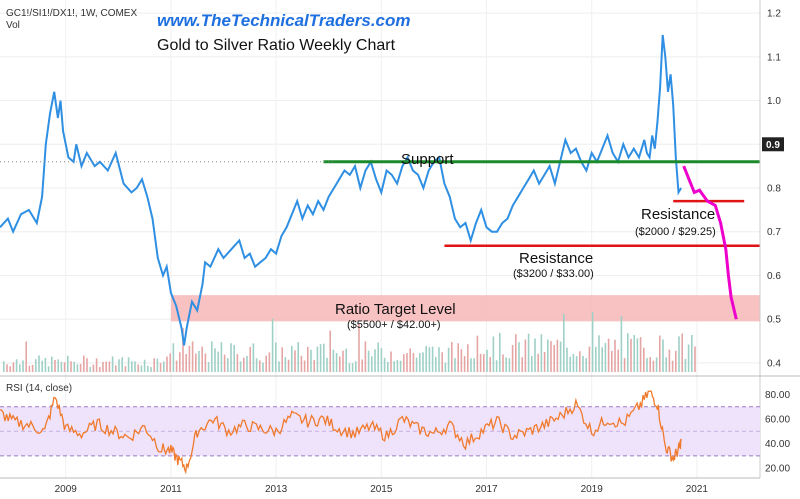 This screenshot has width=800, height=499. Describe the element at coordinates (774, 101) in the screenshot. I see `price-tick-label: 1.0` at that location.